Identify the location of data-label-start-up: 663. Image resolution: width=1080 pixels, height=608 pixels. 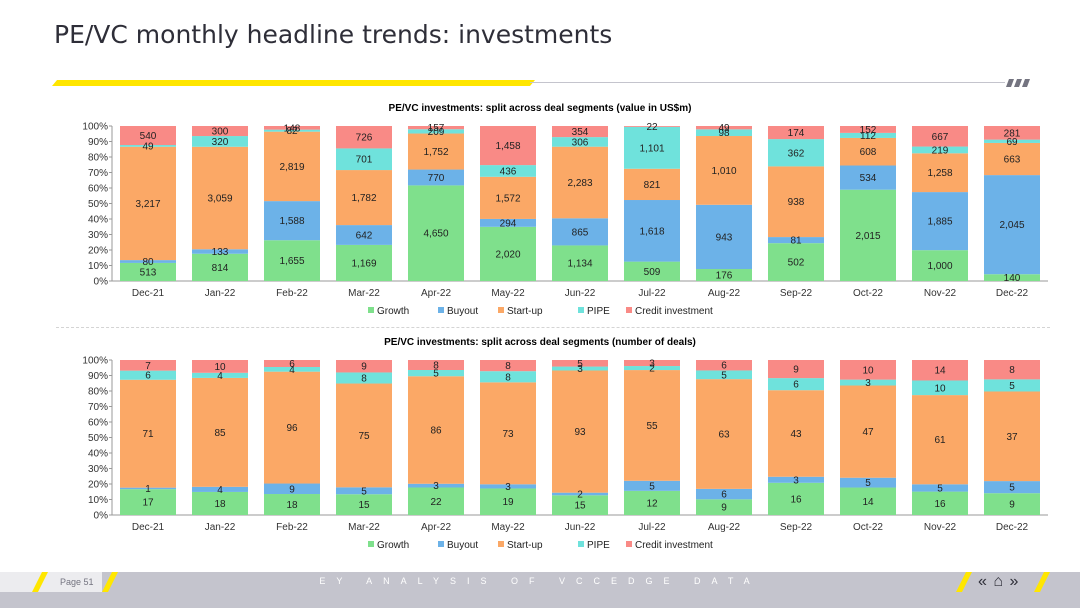
(1012, 160).